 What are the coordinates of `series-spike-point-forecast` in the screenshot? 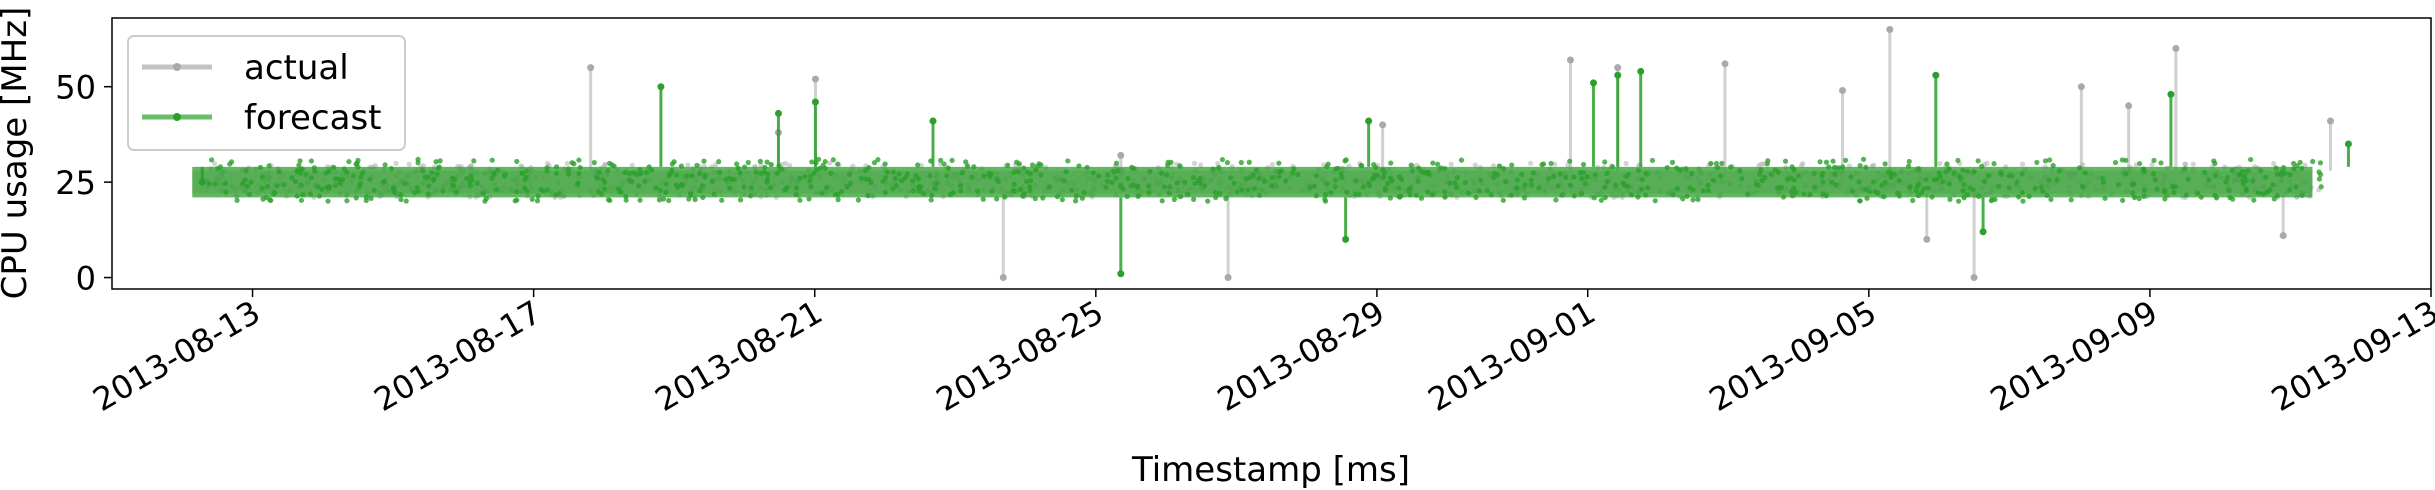 It's located at (1121, 274).